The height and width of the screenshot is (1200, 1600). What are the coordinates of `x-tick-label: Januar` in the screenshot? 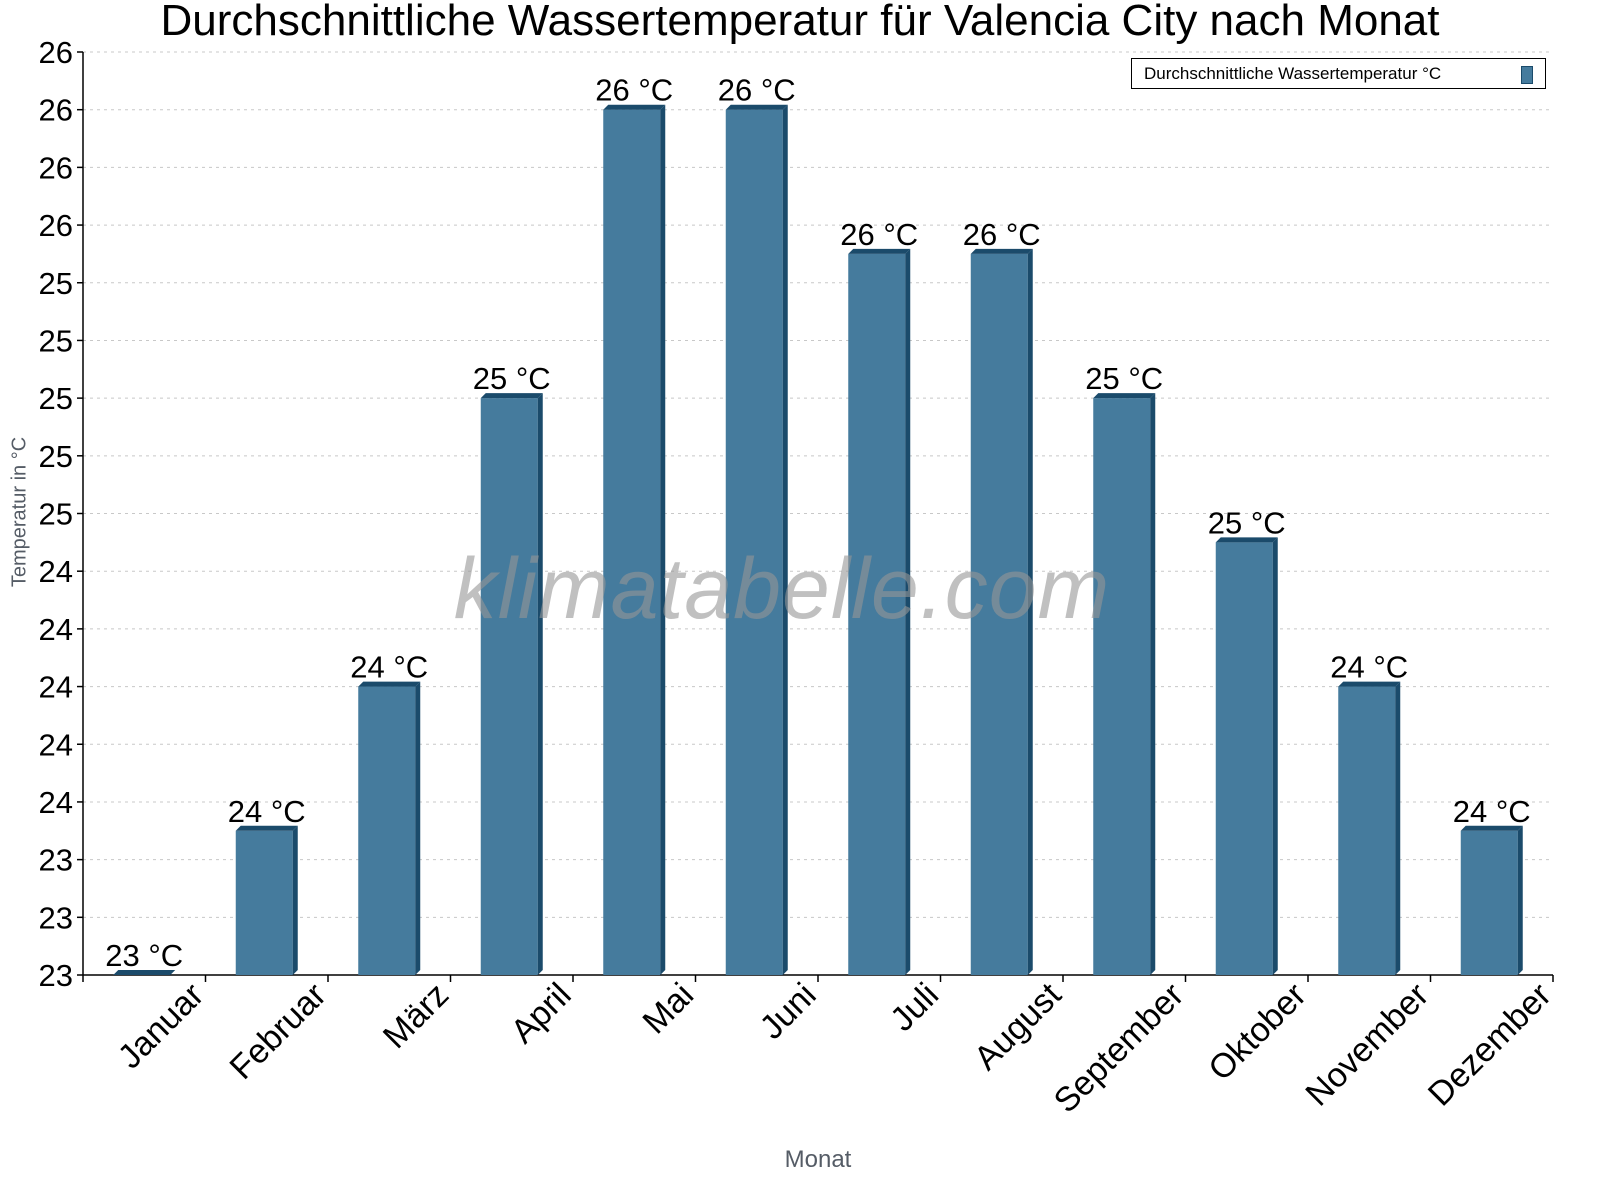 It's located at (161, 1026).